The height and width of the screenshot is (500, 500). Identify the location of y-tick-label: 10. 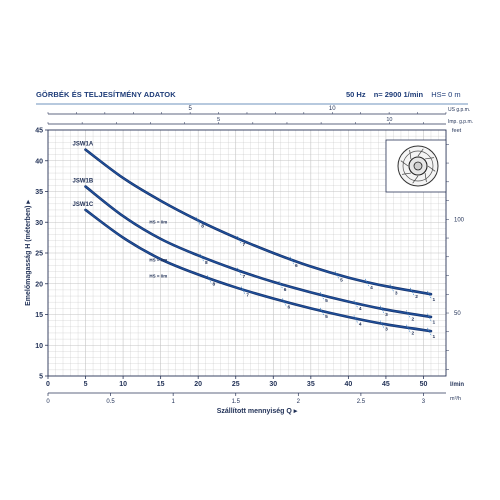
(39, 346).